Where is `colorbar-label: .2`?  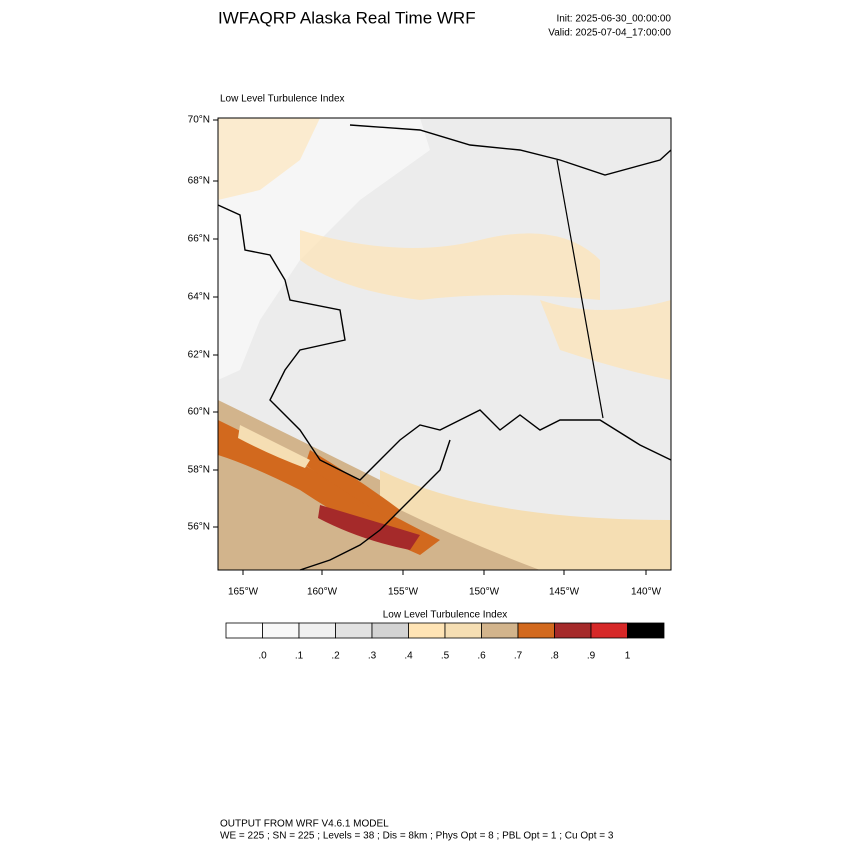
colorbar-label: .2 is located at coordinates (335, 656).